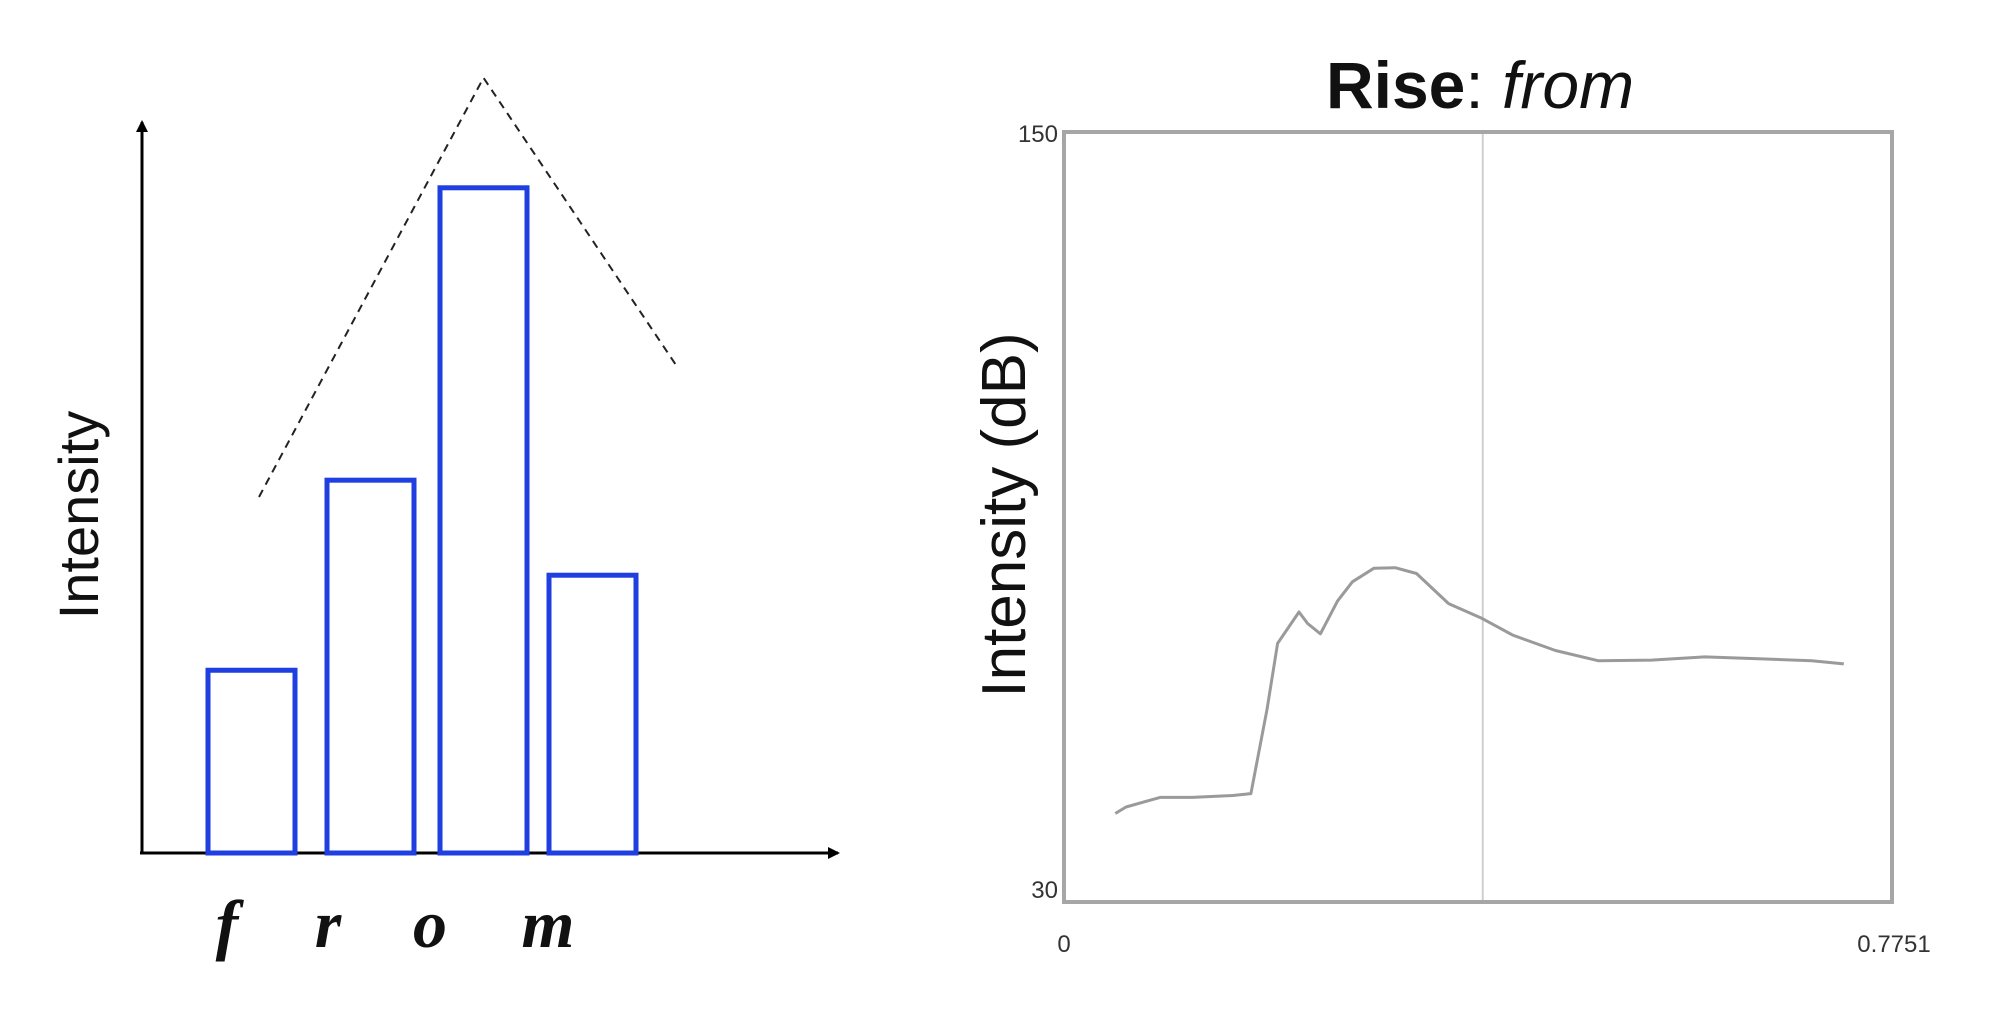  I want to click on bar-group, so click(422, 520).